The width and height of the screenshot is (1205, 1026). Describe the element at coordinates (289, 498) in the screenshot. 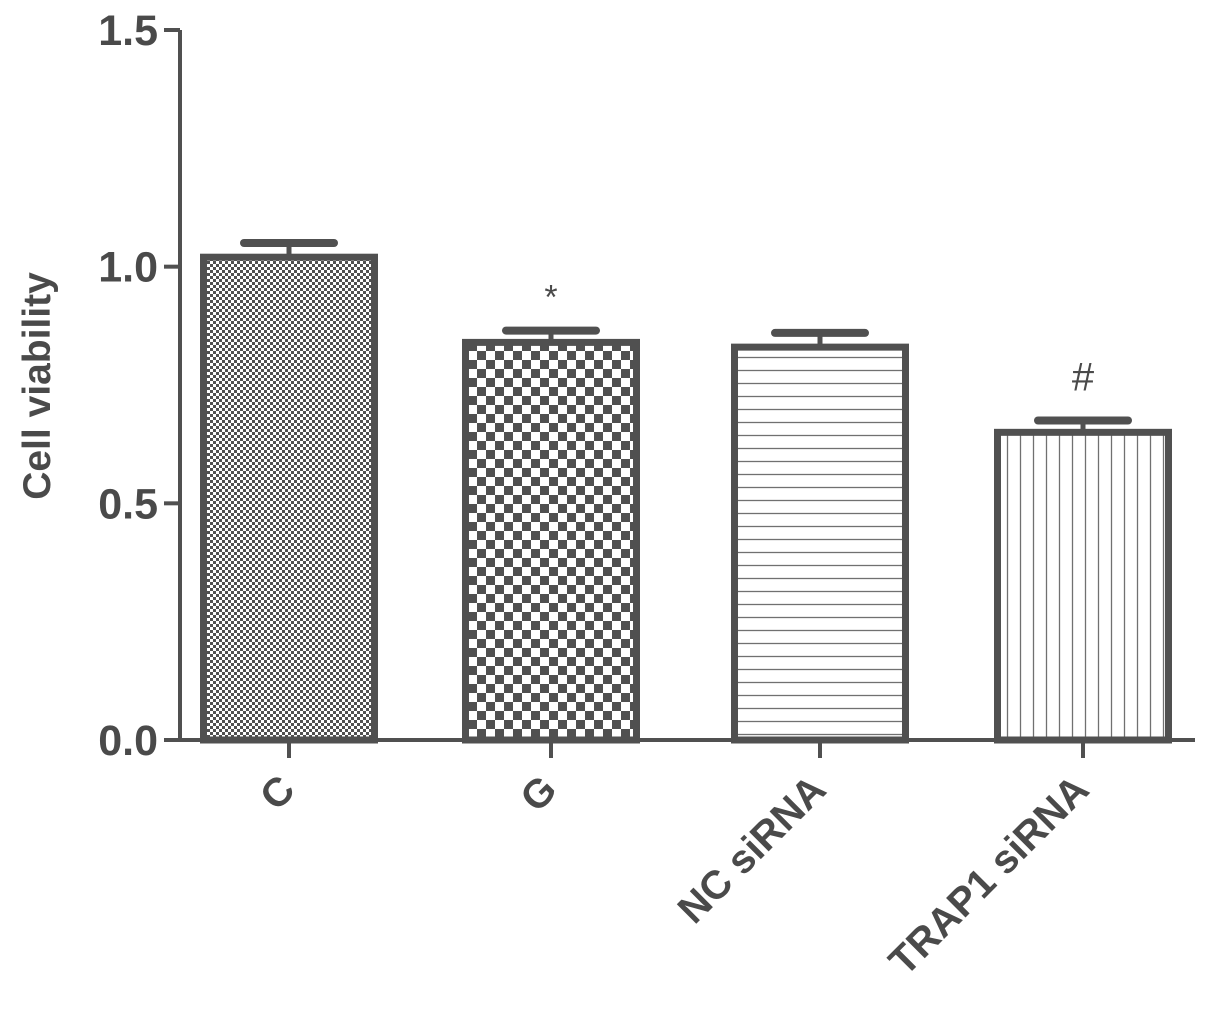

I see `bar-c` at that location.